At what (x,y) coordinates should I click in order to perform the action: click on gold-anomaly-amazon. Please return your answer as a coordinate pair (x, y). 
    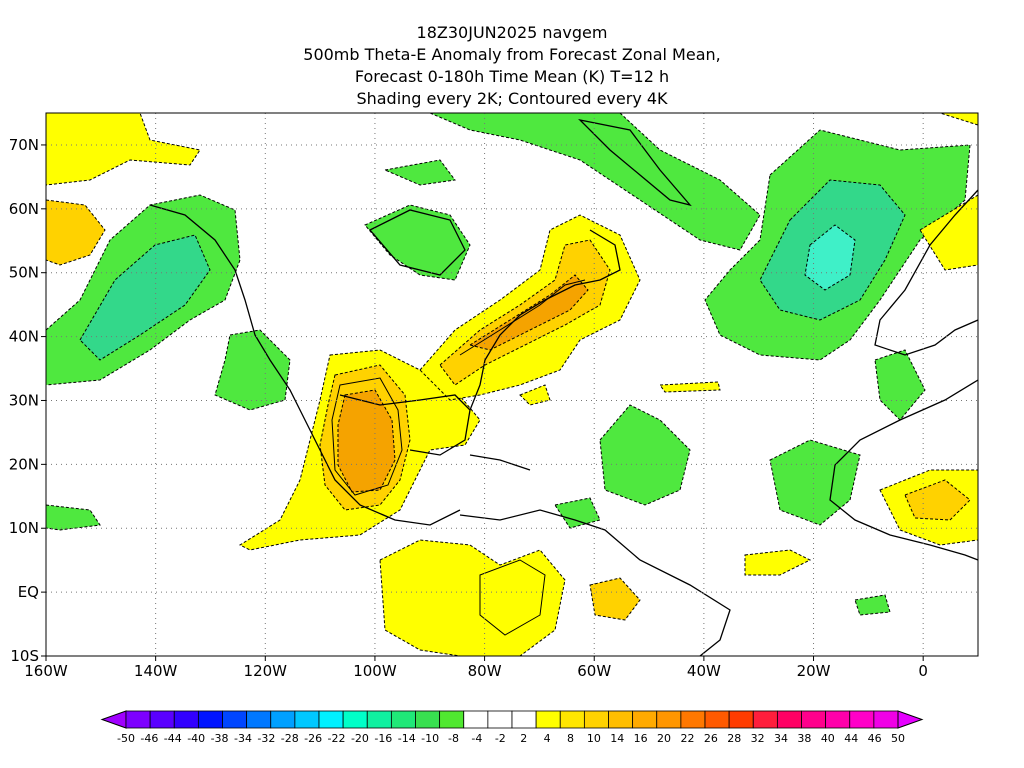
    Looking at the image, I should click on (615, 599).